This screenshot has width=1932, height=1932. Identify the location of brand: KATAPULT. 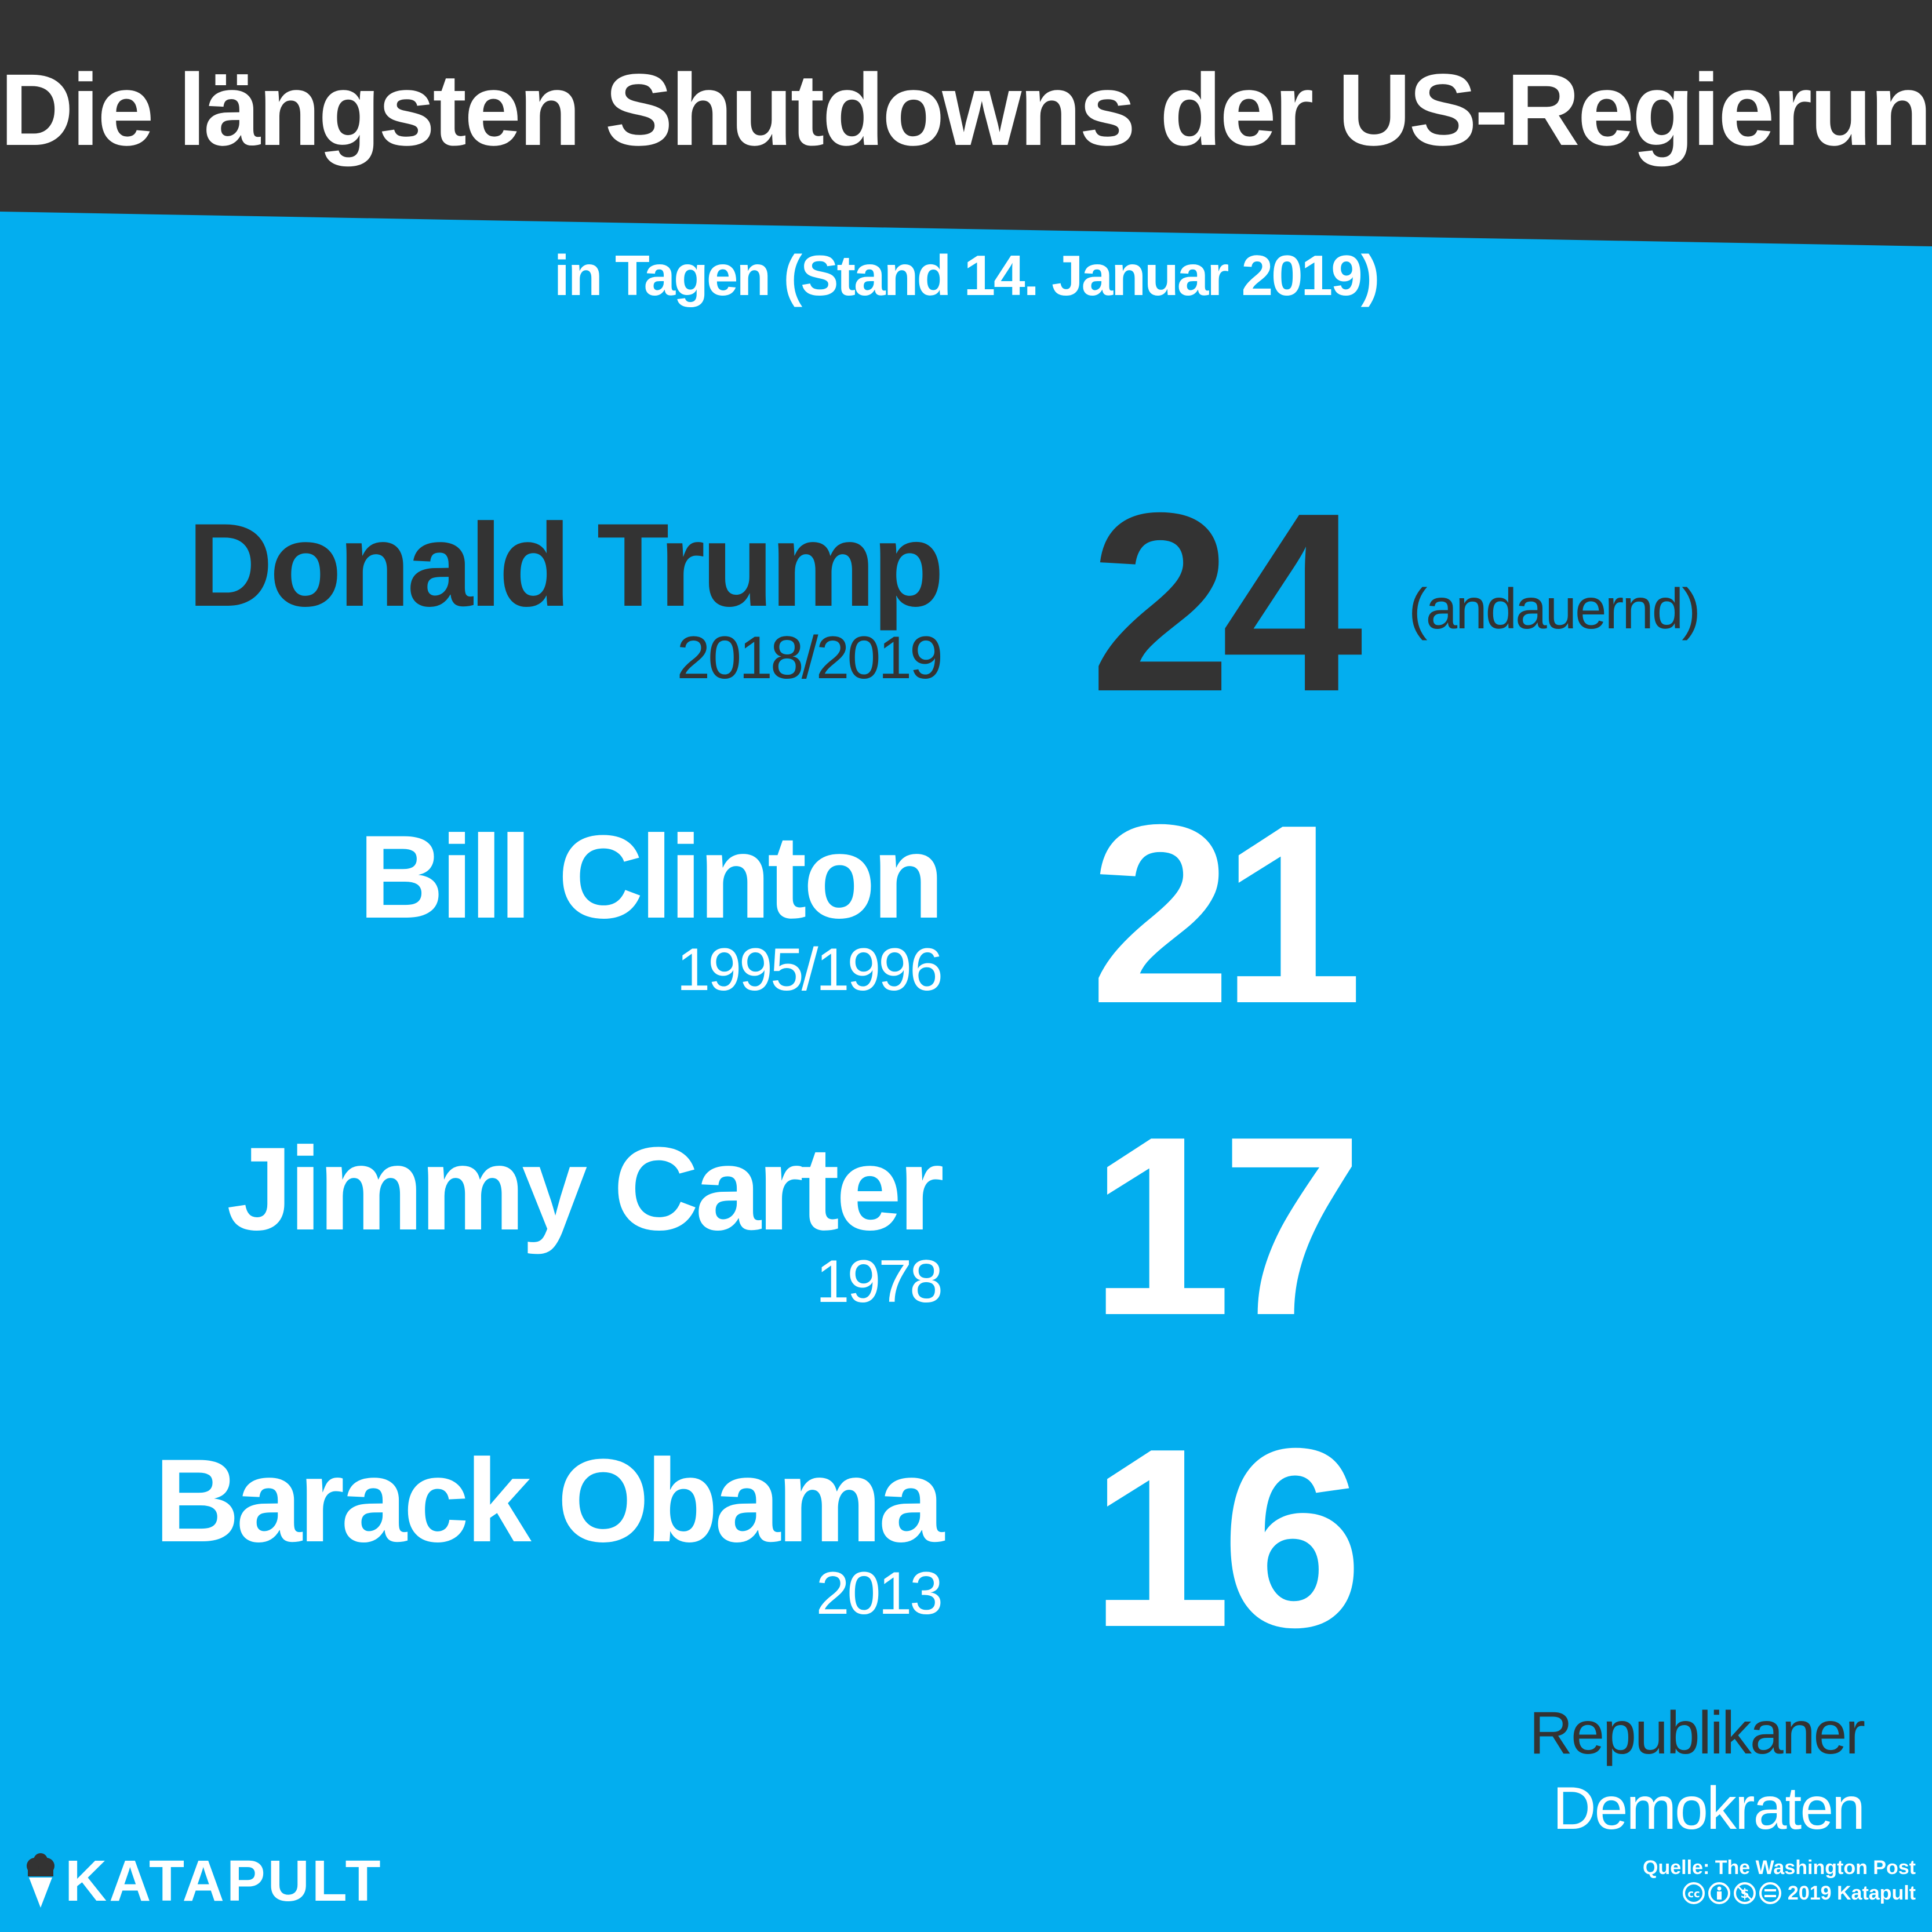
(203, 1881).